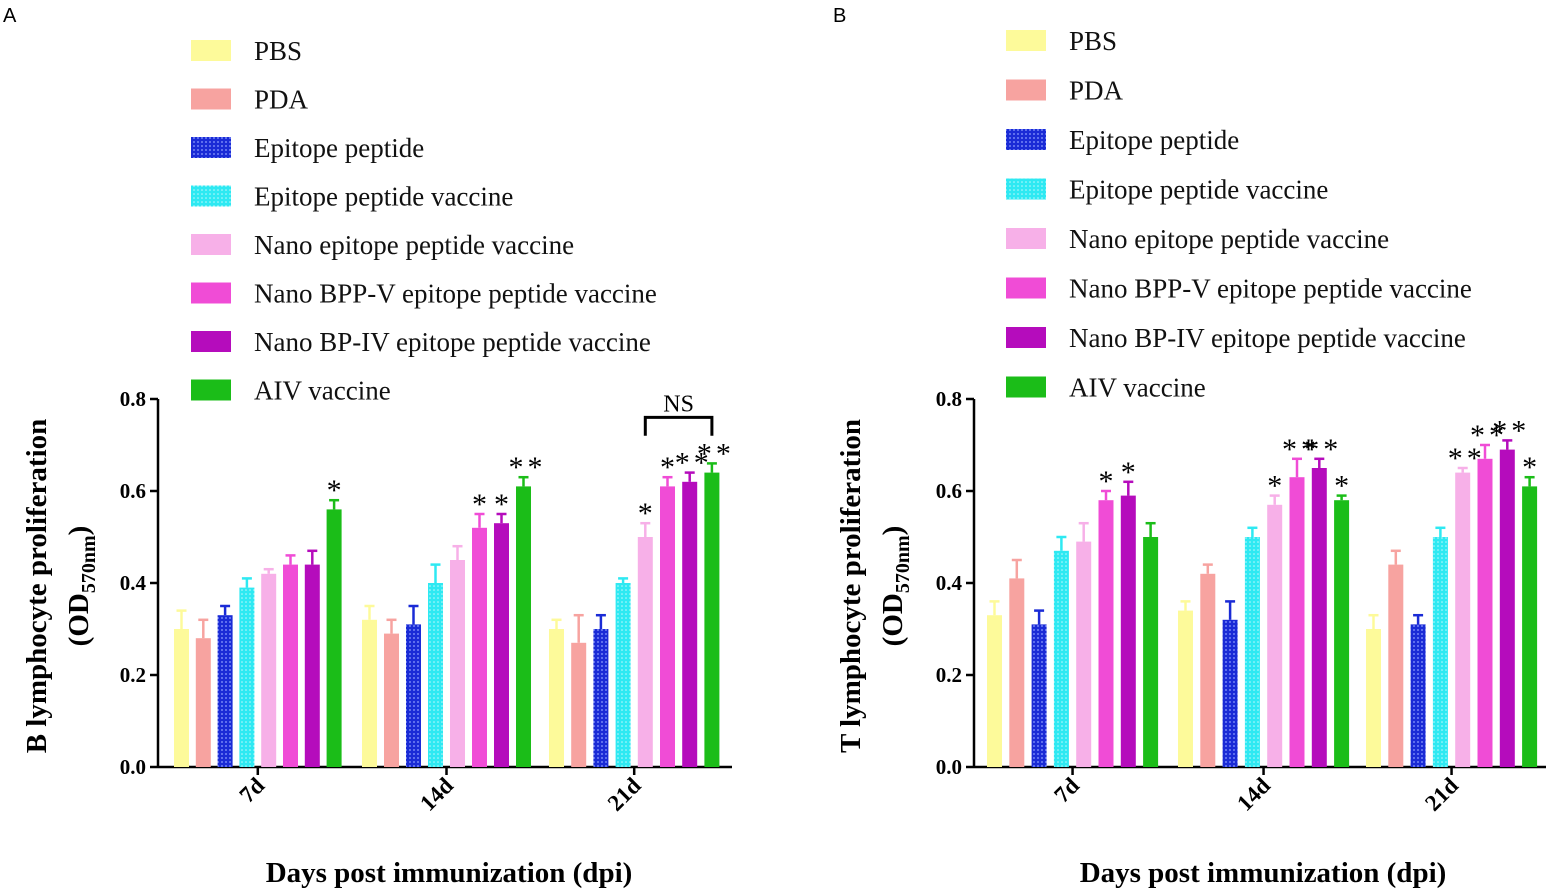  I want to click on sig-star-a-21d-6: **, so click(694, 463).